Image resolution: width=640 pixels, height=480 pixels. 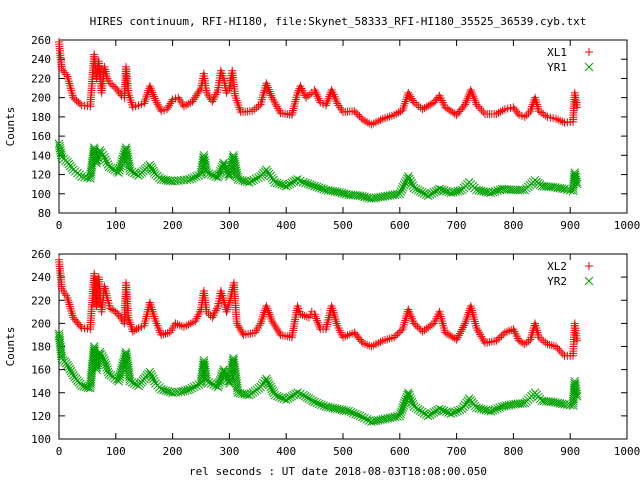 What do you see at coordinates (116, 451) in the screenshot?
I see `x-tick-label: 100` at bounding box center [116, 451].